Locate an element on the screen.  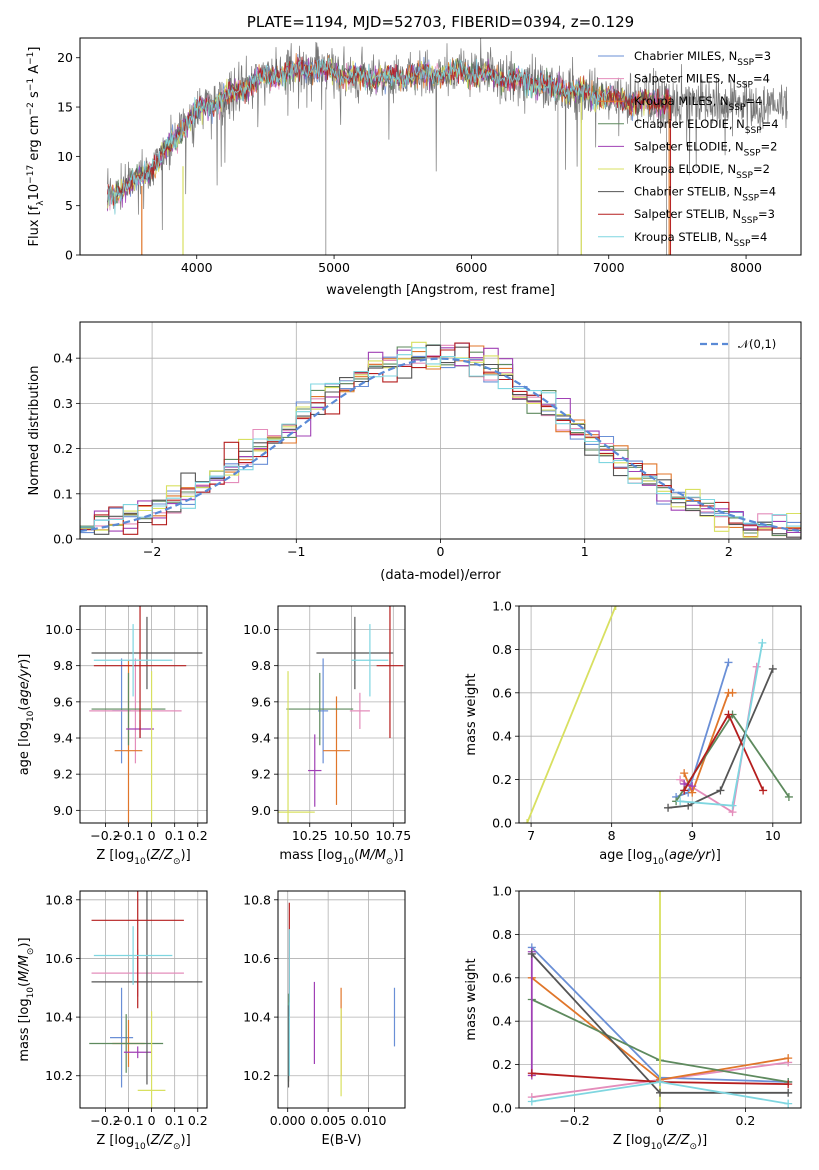
y-tick-label: 15 is located at coordinates (65, 107).